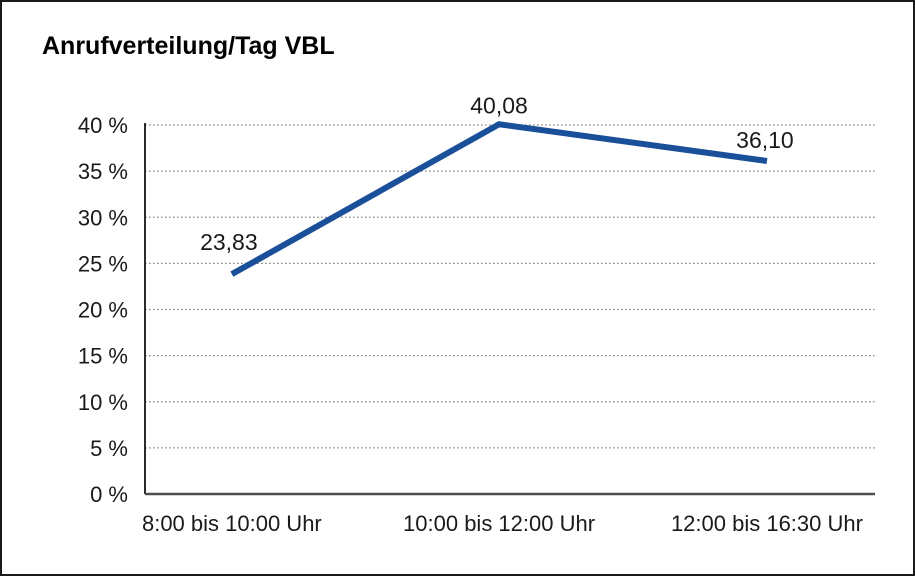 This screenshot has width=915, height=576. Describe the element at coordinates (103, 402) in the screenshot. I see `y-tick-label: 10 %` at that location.